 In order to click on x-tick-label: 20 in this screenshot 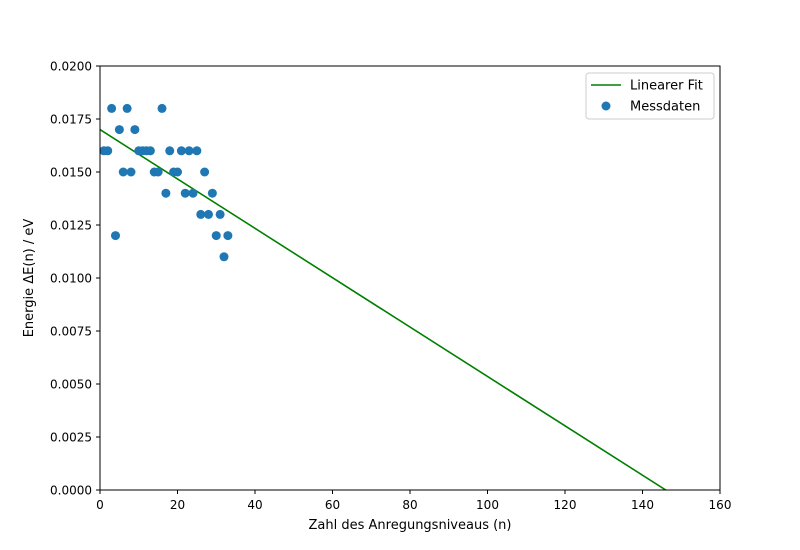, I will do `click(177, 505)`.